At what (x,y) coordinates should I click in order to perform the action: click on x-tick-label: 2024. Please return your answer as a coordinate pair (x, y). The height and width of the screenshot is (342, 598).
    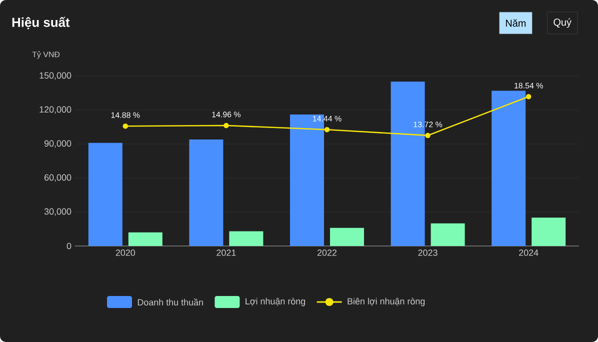
    Looking at the image, I should click on (528, 253).